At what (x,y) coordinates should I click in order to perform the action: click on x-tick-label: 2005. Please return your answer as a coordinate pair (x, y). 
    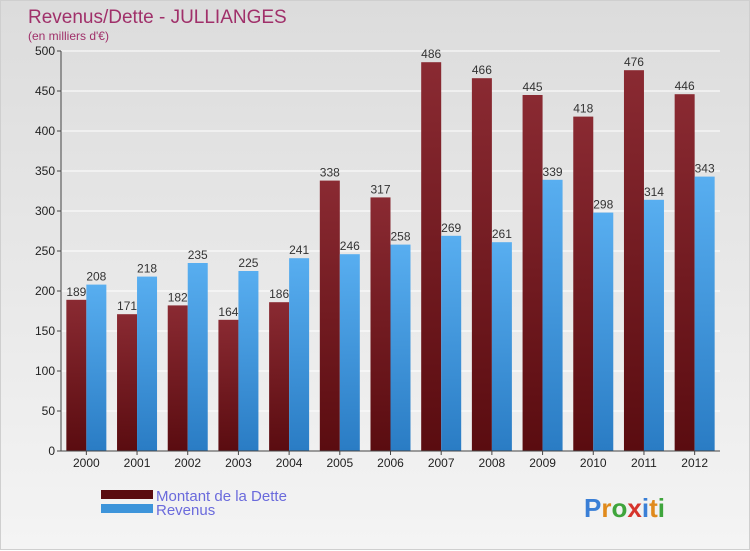
    Looking at the image, I should click on (339, 463).